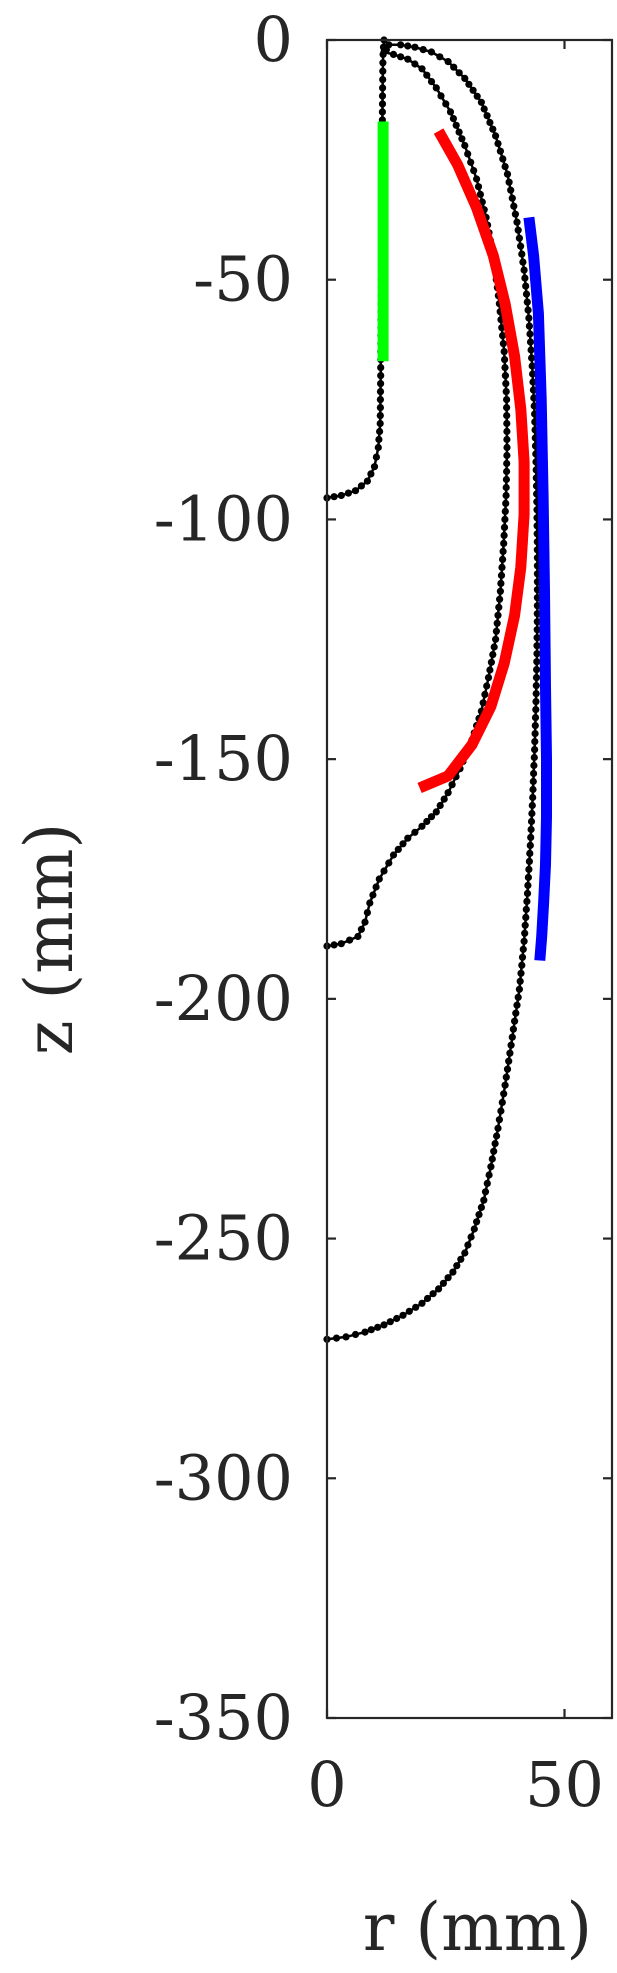 The width and height of the screenshot is (617, 1973). I want to click on series-6-line, so click(537, 588).